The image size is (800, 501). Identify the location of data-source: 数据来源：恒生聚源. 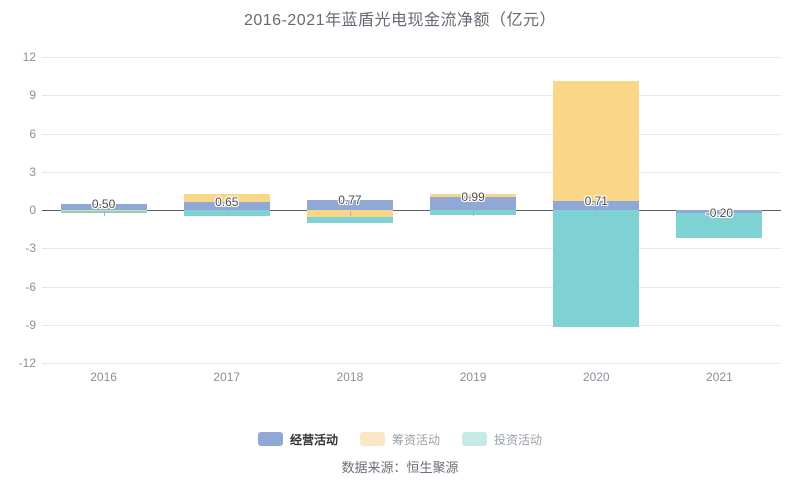
(400, 467).